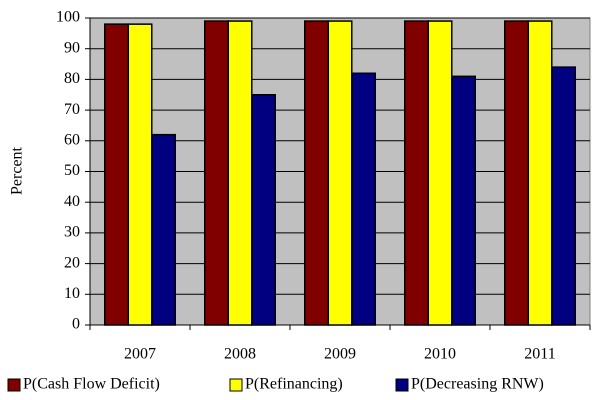 The width and height of the screenshot is (598, 400). Describe the element at coordinates (72, 78) in the screenshot. I see `y-tick-label: 80` at that location.